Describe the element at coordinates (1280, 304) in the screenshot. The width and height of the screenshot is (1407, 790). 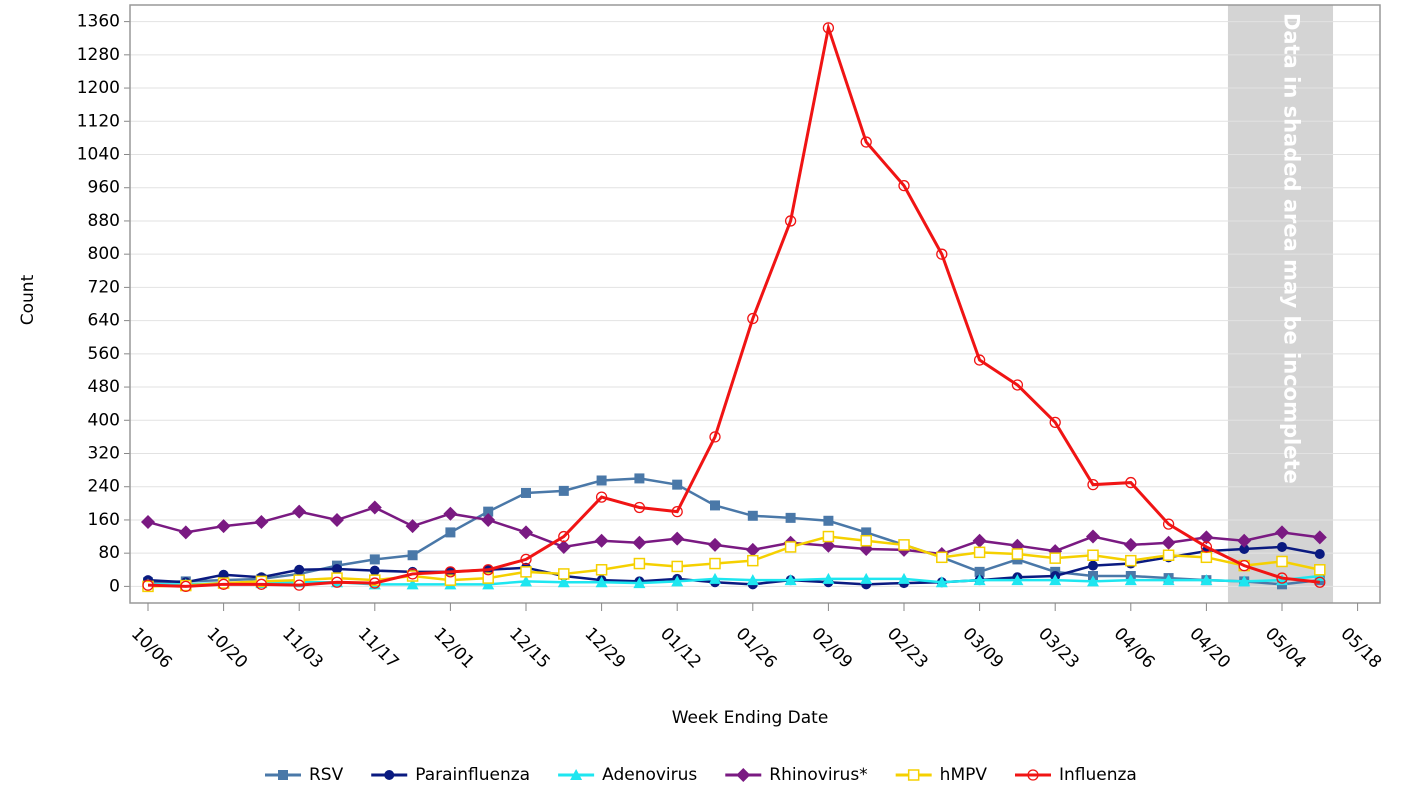
I see `shaded-region` at that location.